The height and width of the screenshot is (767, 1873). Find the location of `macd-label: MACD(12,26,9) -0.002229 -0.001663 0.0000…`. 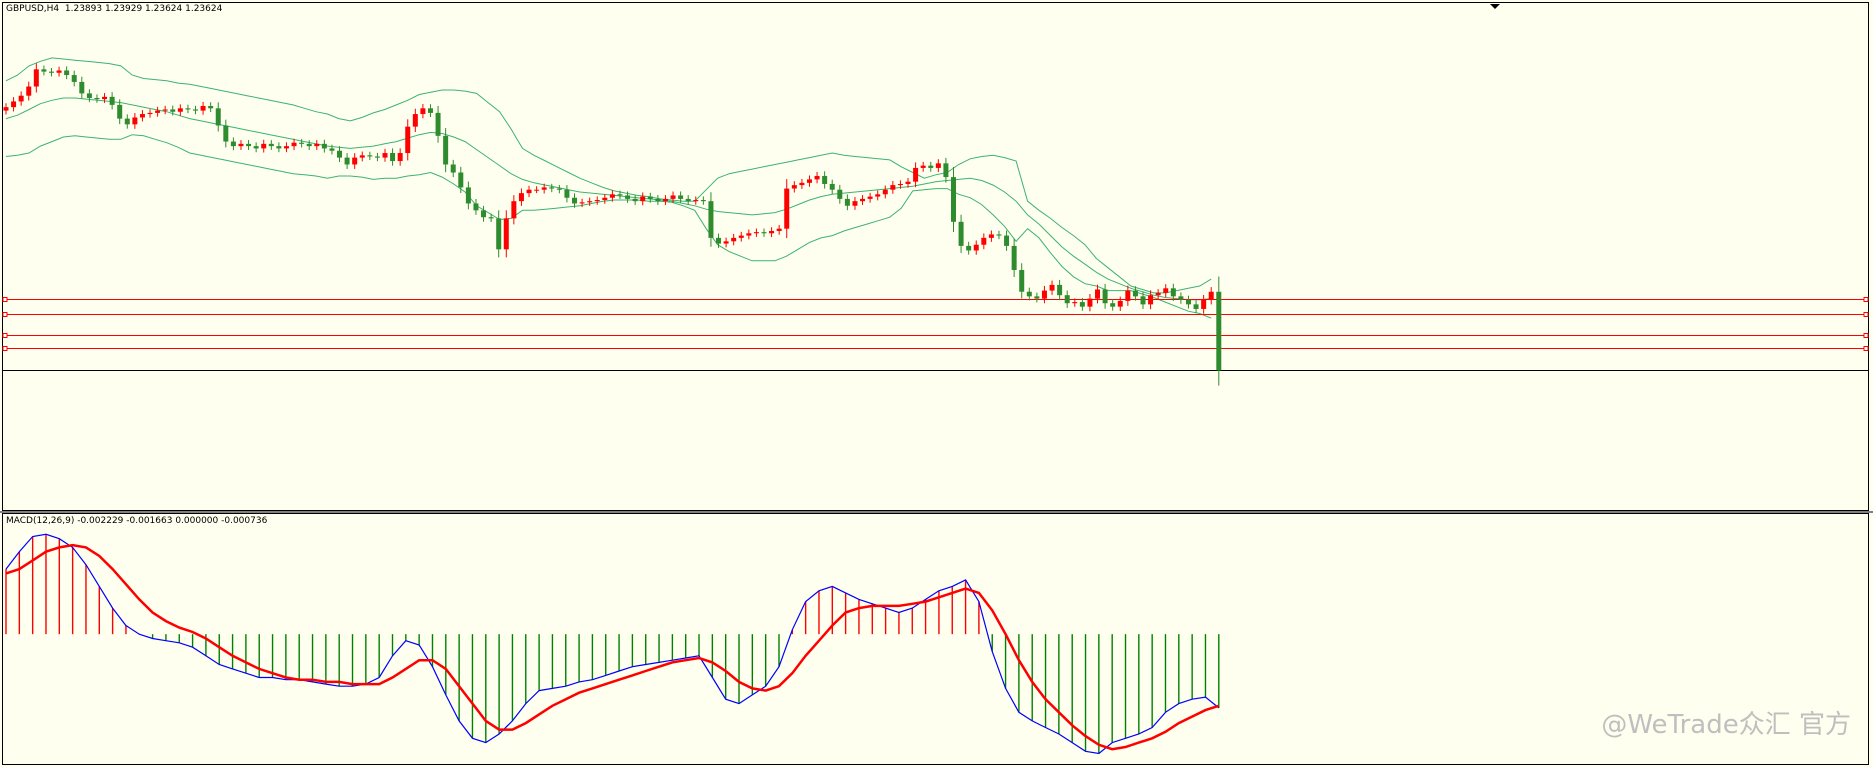

macd-label: MACD(12,26,9) -0.002229 -0.001663 0.0000… is located at coordinates (137, 521).